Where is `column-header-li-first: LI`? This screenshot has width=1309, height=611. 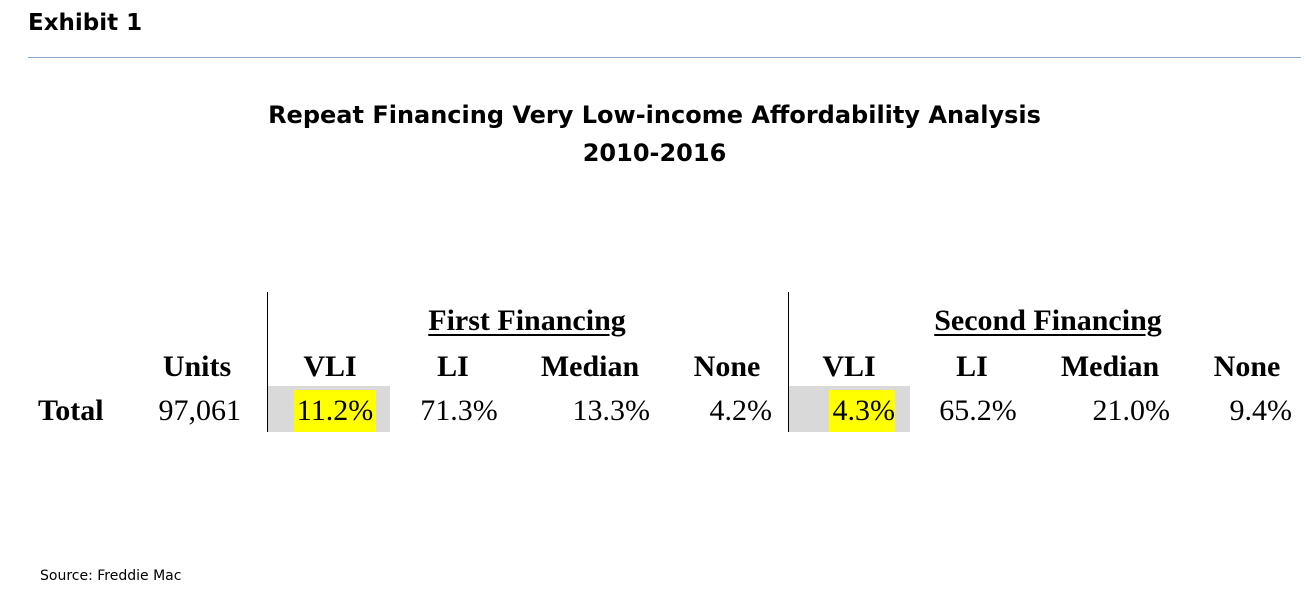
column-header-li-first: LI is located at coordinates (453, 366).